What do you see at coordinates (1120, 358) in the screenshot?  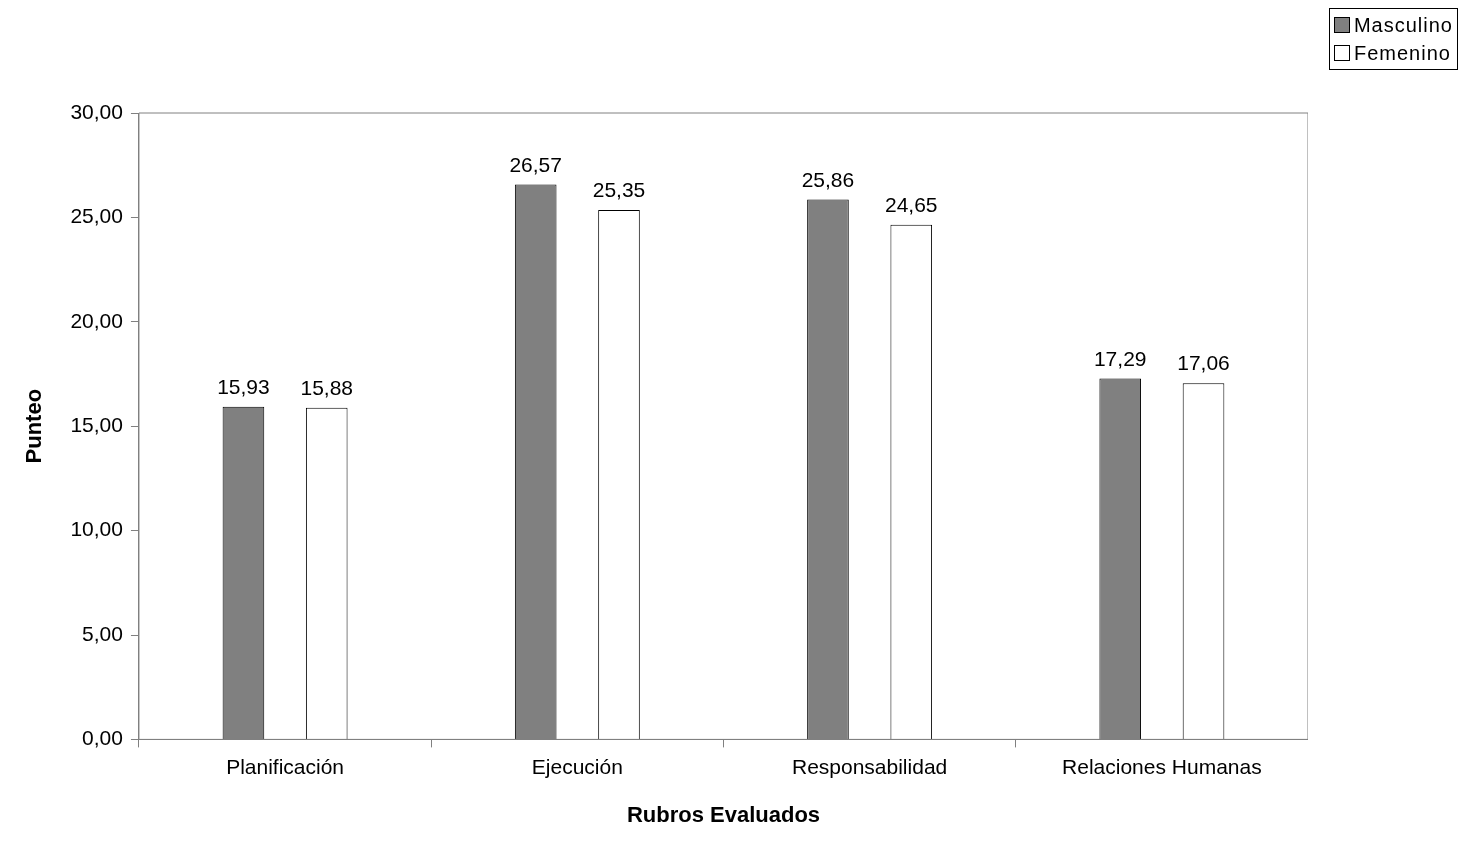 I see `data-label: 17,29` at bounding box center [1120, 358].